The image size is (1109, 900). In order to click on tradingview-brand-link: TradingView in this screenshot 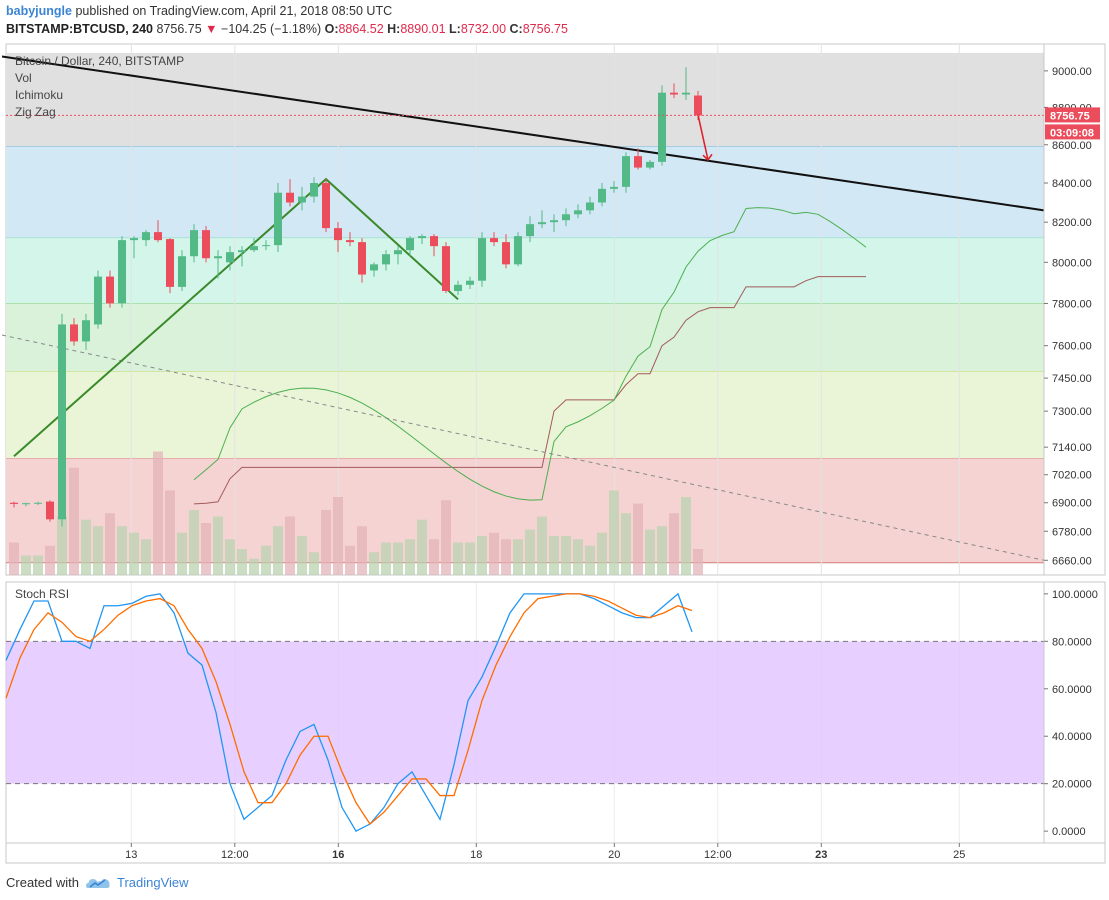, I will do `click(152, 882)`.